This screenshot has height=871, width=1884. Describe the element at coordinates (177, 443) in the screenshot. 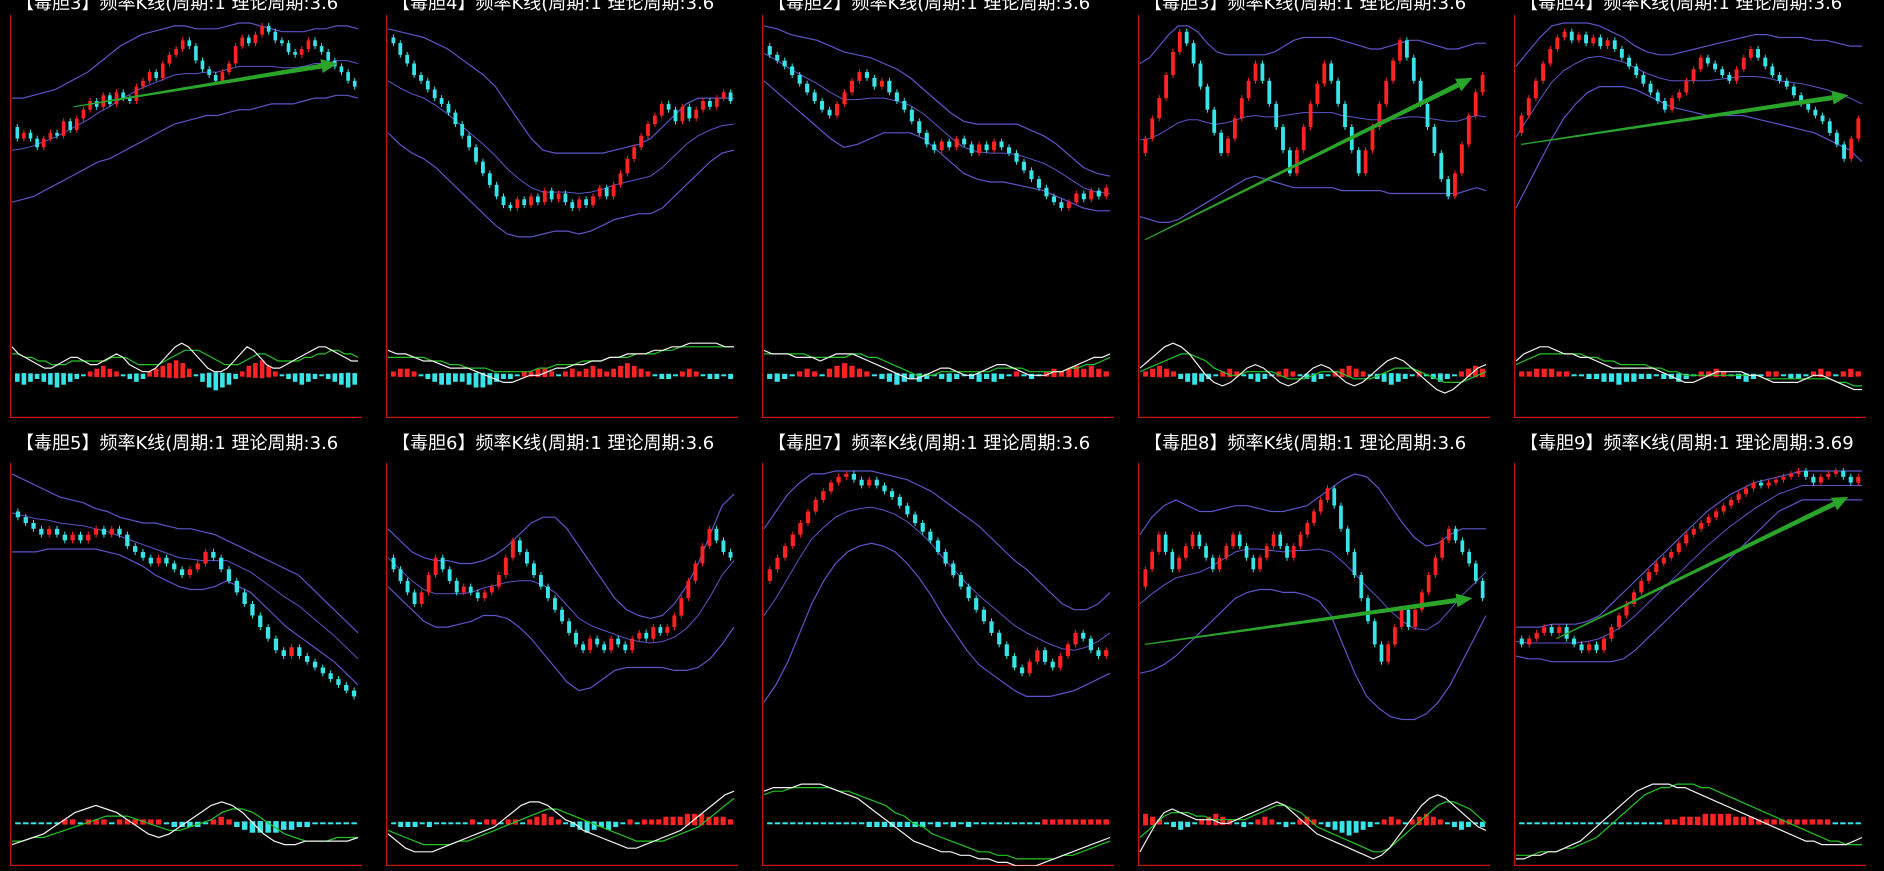

I see `chart-title: 【毒胆5】频率K线(周期:1 理论周期:3.6` at that location.